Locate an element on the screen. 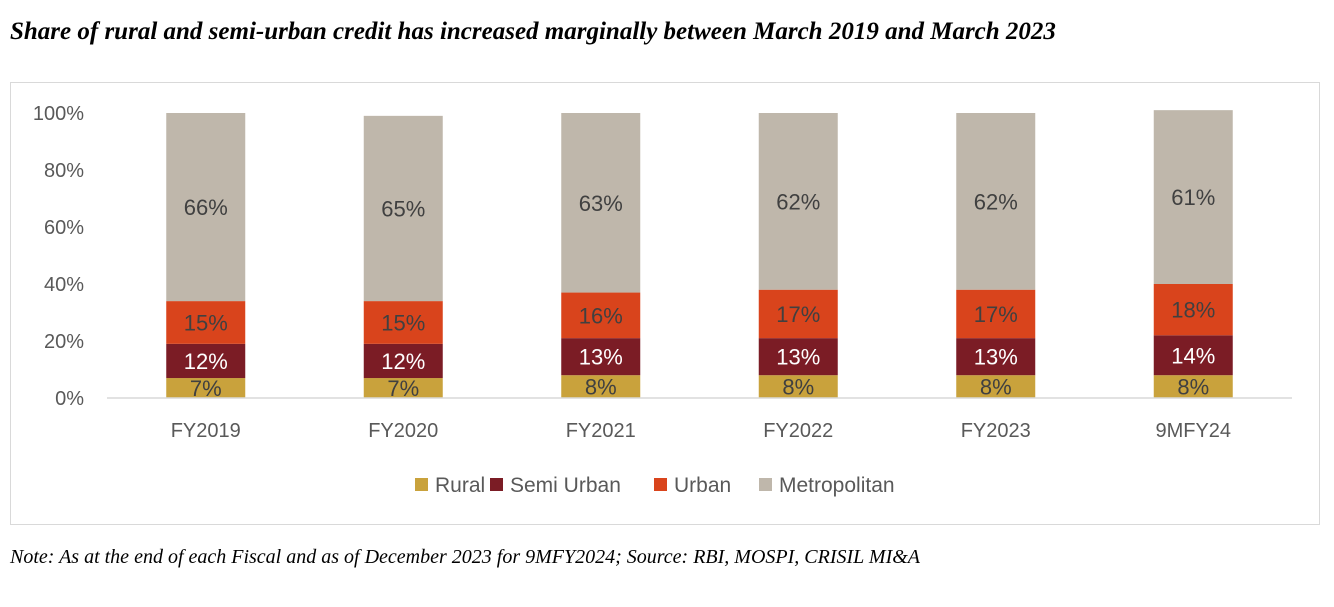 This screenshot has width=1334, height=607. y-tick-label: 0% is located at coordinates (69, 399).